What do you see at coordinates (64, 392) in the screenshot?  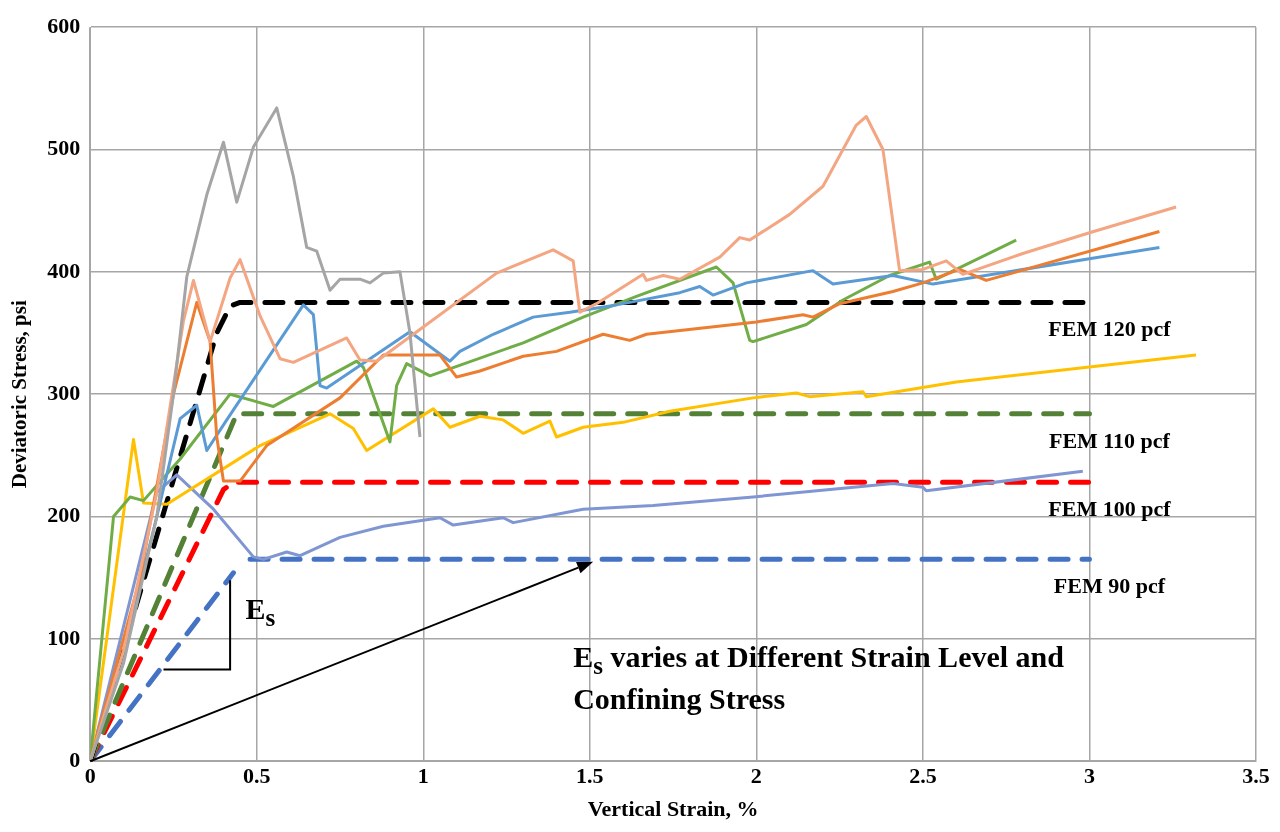 I see `y-tick-label: 300` at bounding box center [64, 392].